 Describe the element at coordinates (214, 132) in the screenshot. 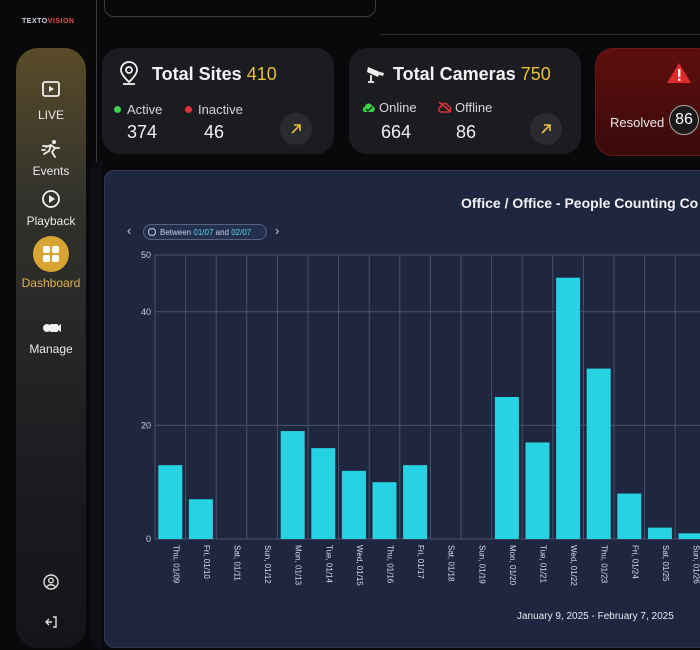

I see `inactive-sites-value: 46` at that location.